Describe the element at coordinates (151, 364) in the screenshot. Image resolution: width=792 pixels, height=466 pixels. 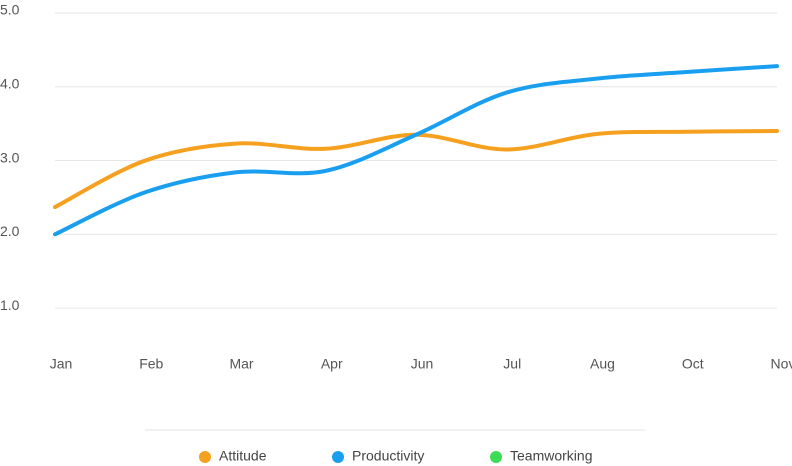
I see `x-tick-label: Feb` at that location.